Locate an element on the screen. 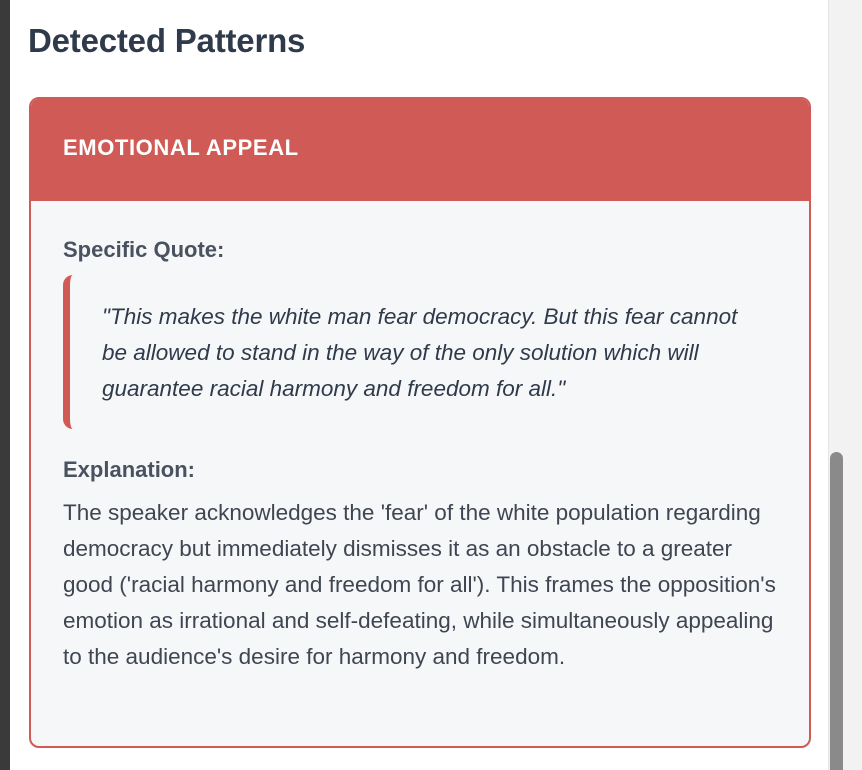 The image size is (862, 770). explanation-label: Explanation: is located at coordinates (129, 469).